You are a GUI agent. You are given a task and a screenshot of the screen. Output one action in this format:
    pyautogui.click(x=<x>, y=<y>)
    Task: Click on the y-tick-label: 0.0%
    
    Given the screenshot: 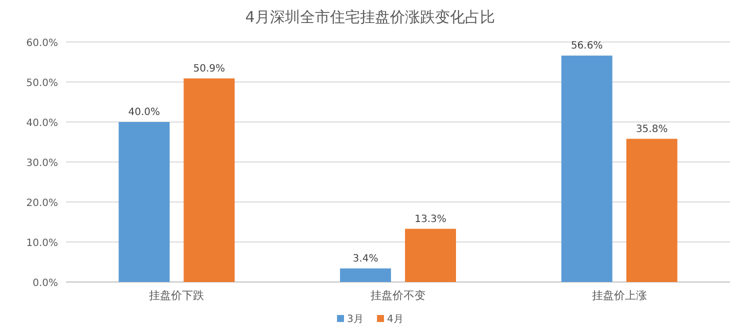 What is the action you would take?
    pyautogui.click(x=45, y=283)
    